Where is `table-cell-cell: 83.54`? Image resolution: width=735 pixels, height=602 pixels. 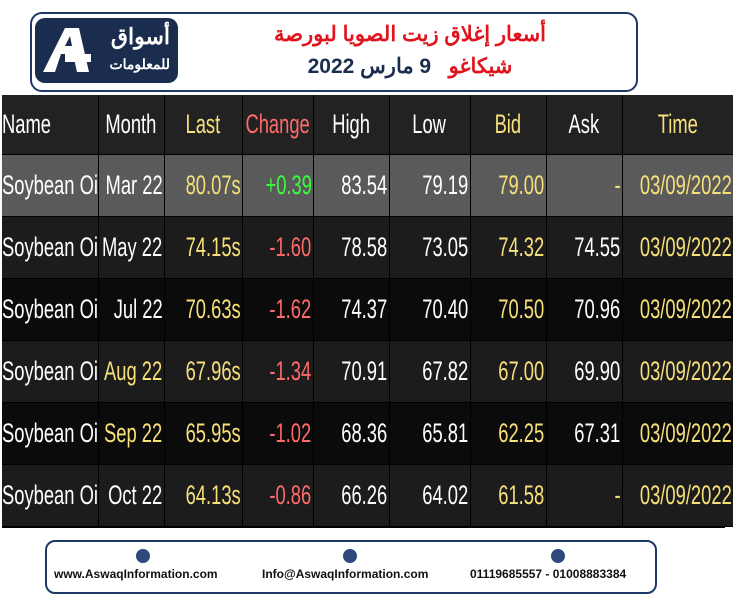
table-cell-cell: 83.54 is located at coordinates (351, 186).